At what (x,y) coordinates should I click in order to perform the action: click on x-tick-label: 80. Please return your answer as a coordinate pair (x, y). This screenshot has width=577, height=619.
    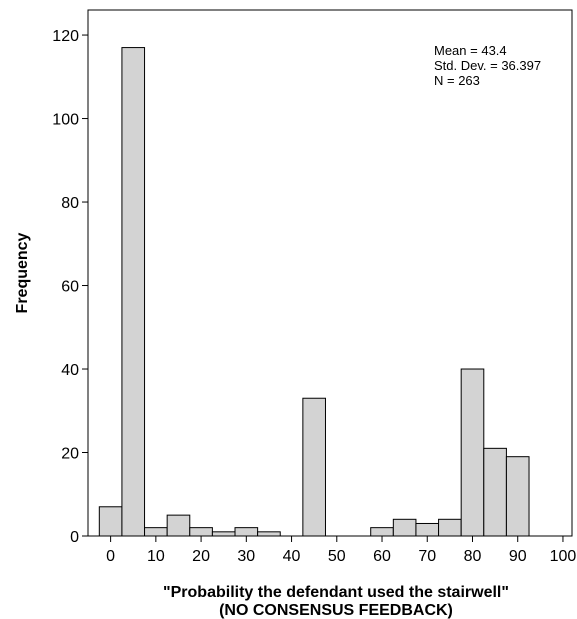
    Looking at the image, I should click on (473, 556).